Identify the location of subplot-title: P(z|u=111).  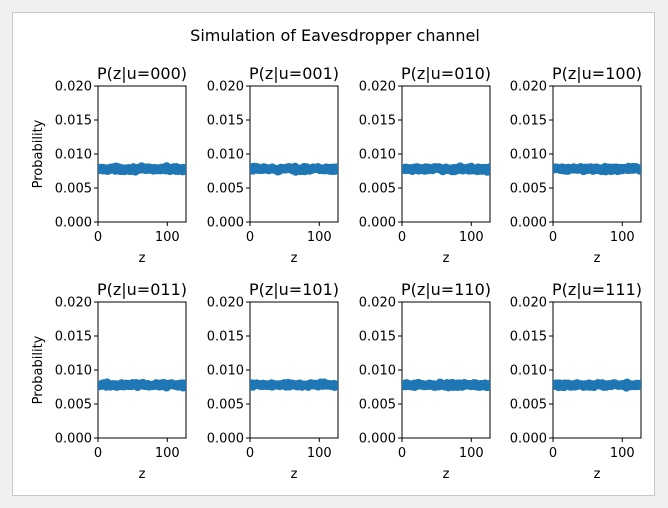
(597, 289).